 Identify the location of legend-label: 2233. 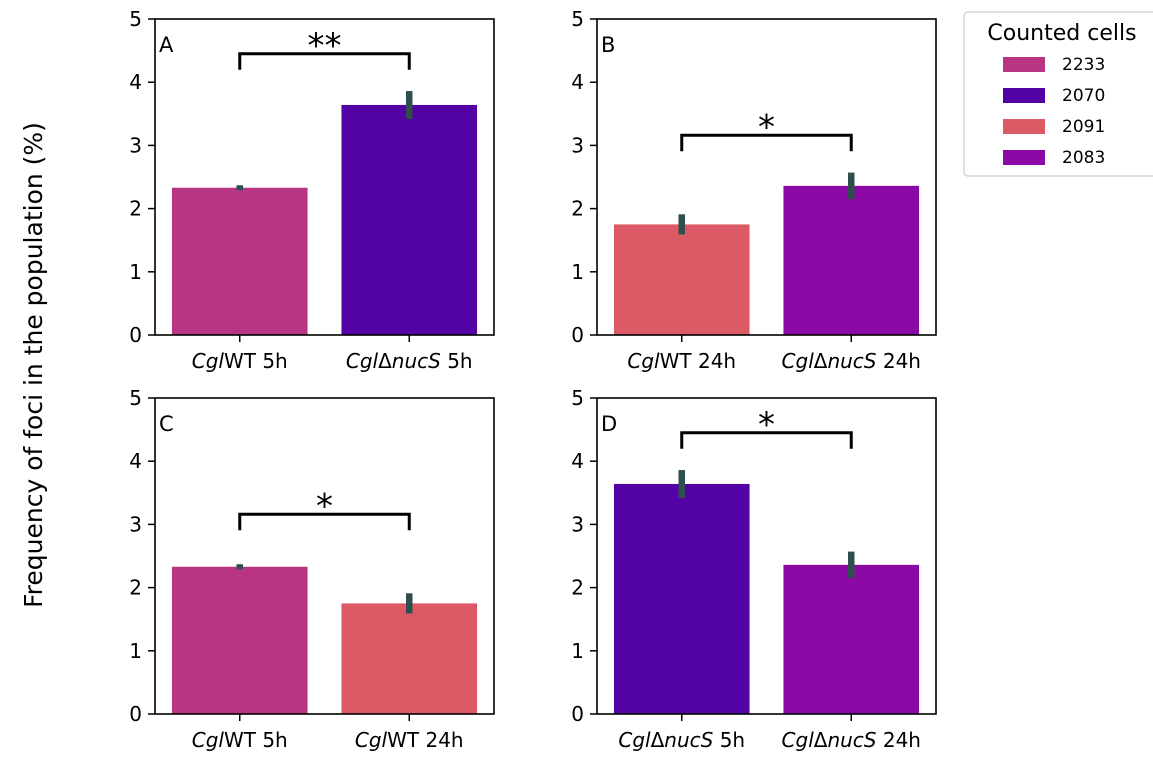
(1083, 65).